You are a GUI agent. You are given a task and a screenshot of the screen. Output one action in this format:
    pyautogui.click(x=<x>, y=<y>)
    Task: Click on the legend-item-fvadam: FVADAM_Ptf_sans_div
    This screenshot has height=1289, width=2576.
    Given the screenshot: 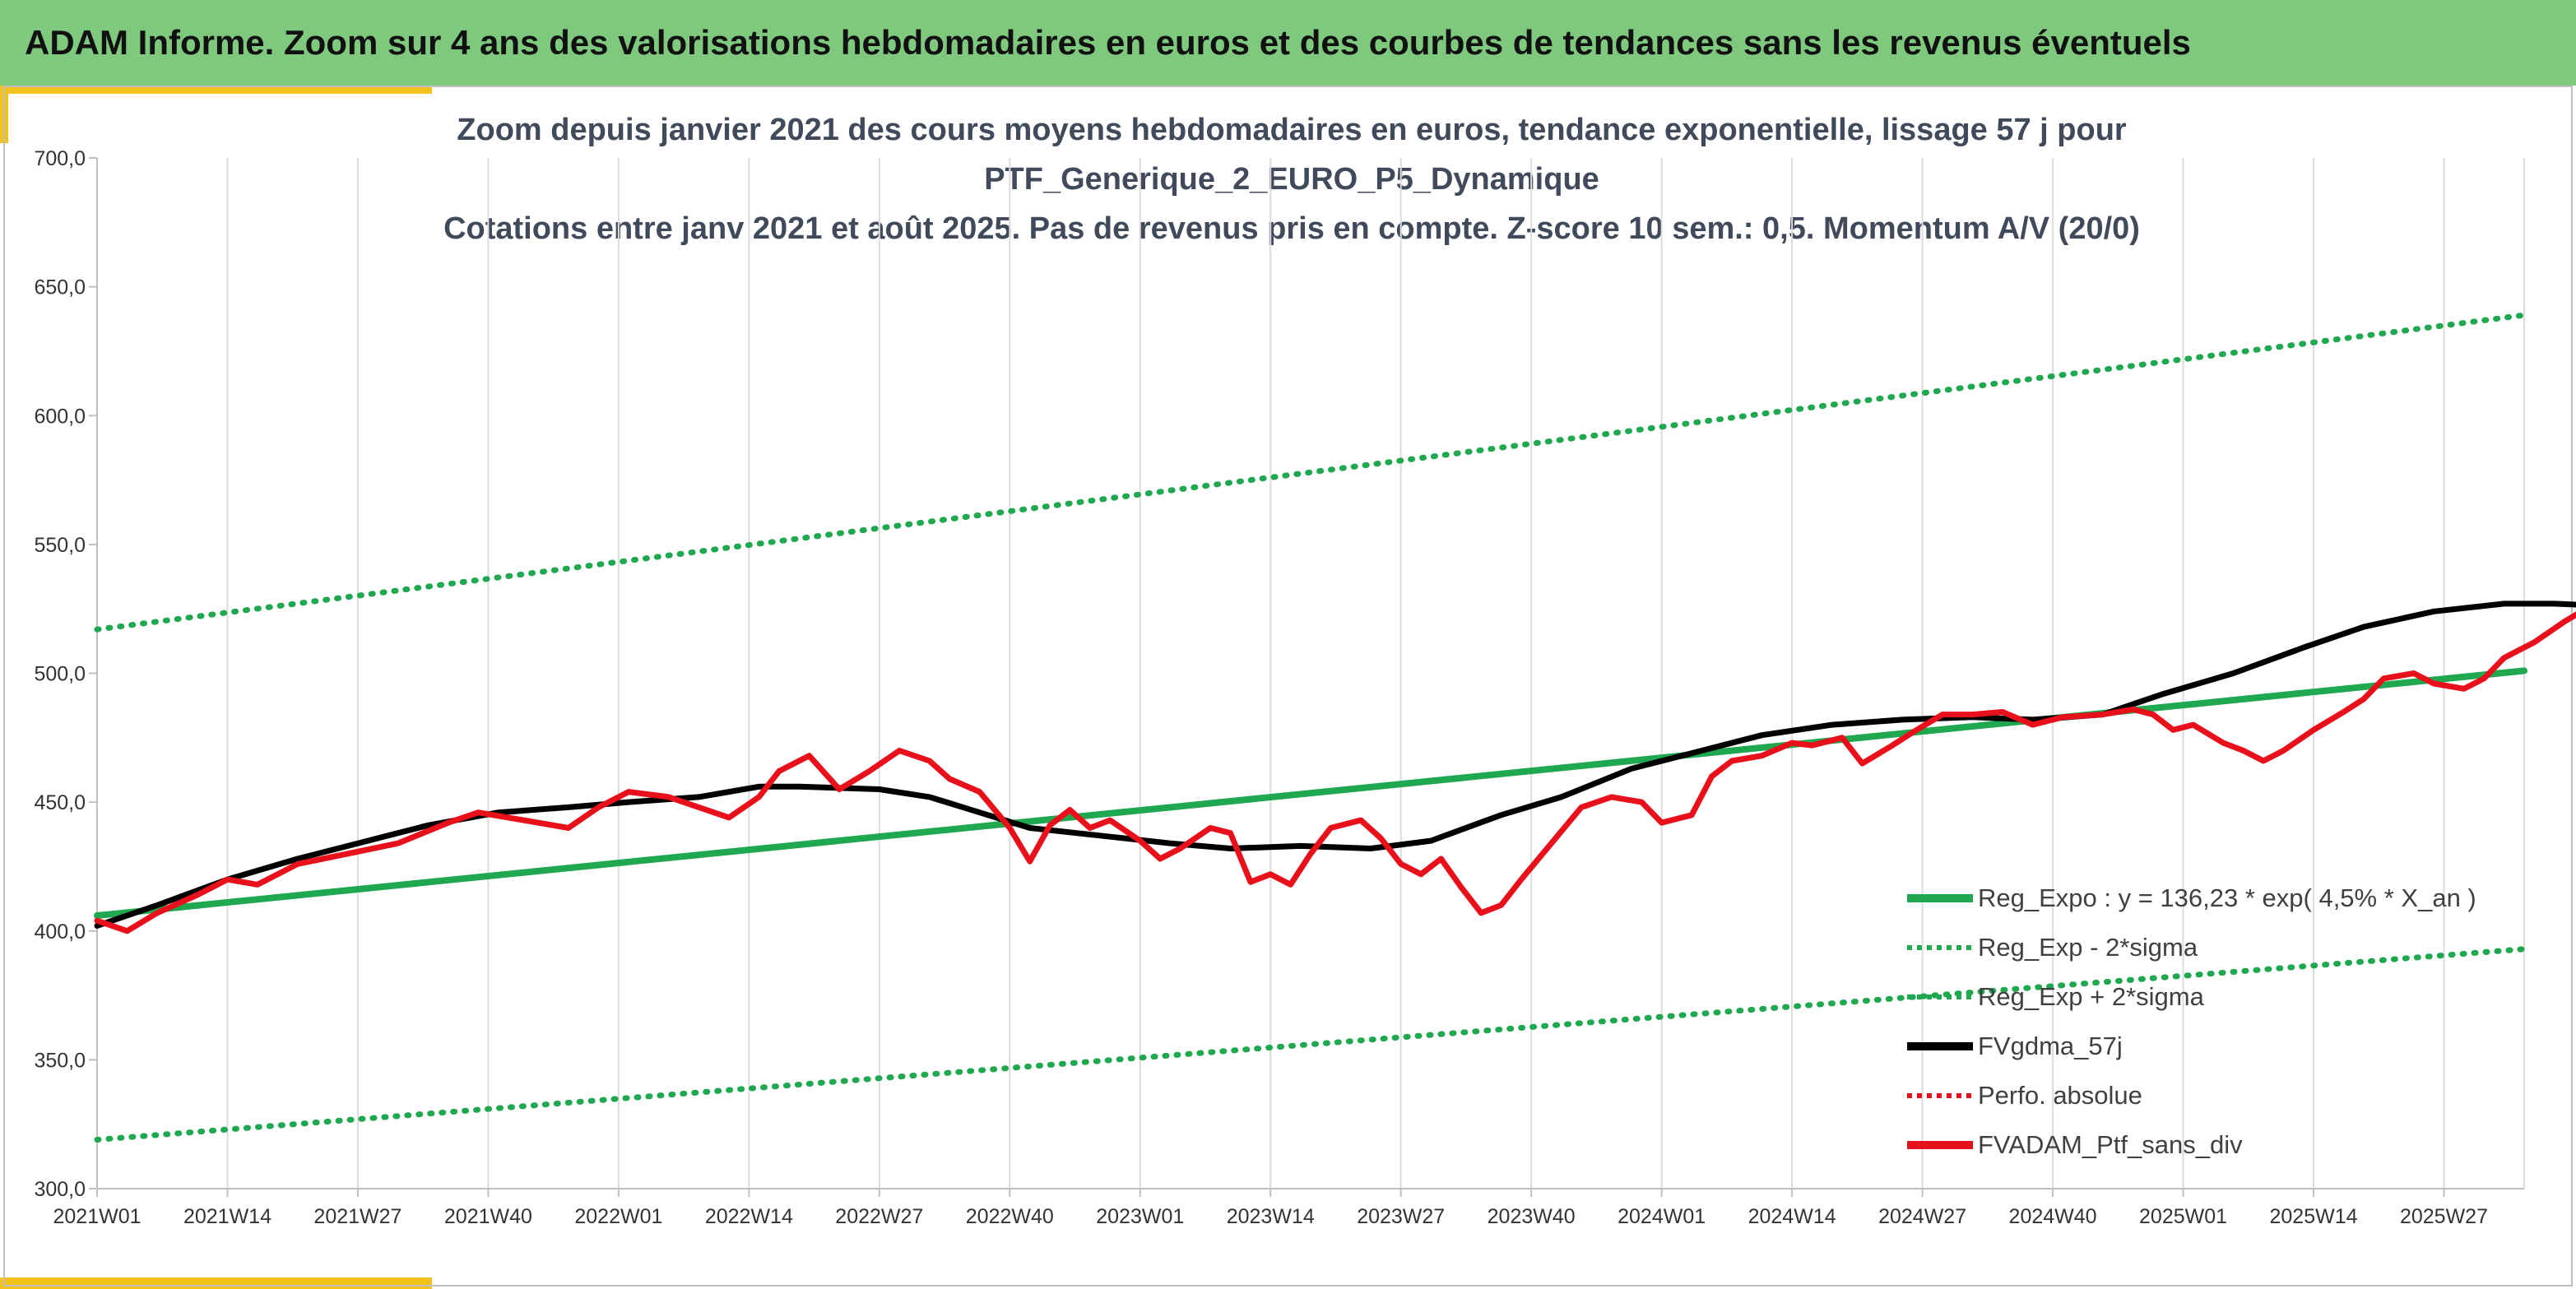 What is the action you would take?
    pyautogui.click(x=2236, y=1145)
    